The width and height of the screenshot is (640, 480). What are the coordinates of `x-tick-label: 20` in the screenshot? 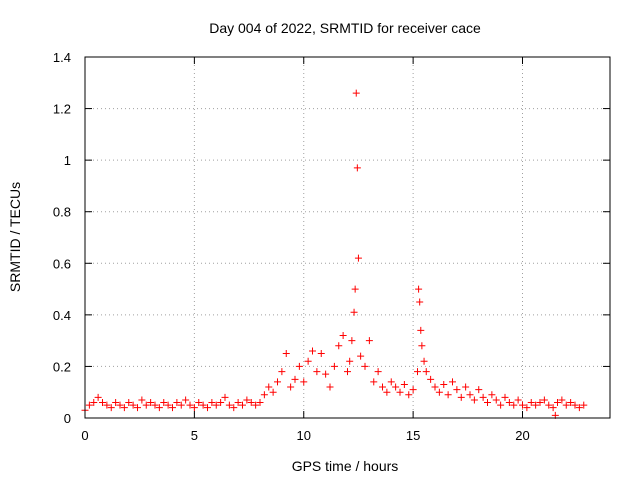 It's located at (522, 435).